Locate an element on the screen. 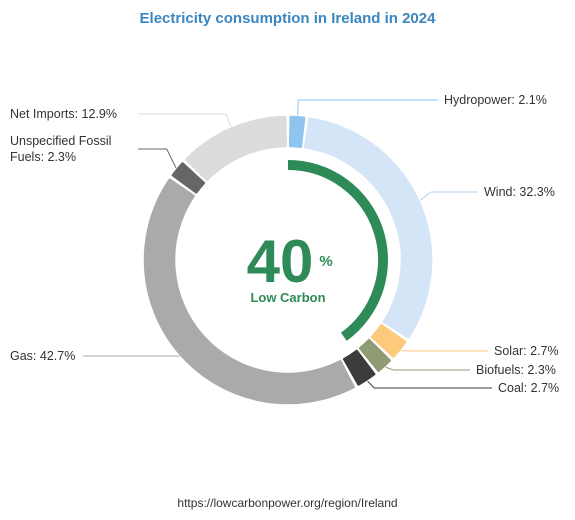 The height and width of the screenshot is (520, 575). leader-line-biofuels is located at coordinates (427, 368).